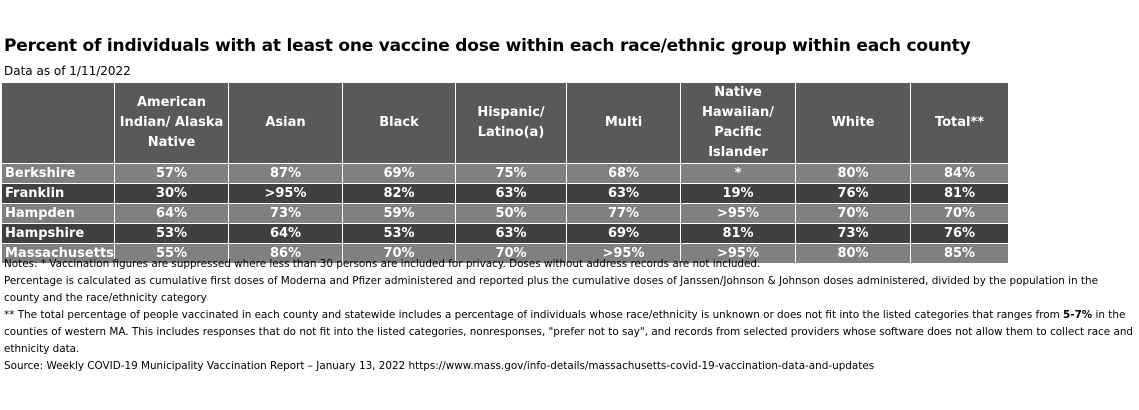  Describe the element at coordinates (853, 123) in the screenshot. I see `header-cell: White` at that location.